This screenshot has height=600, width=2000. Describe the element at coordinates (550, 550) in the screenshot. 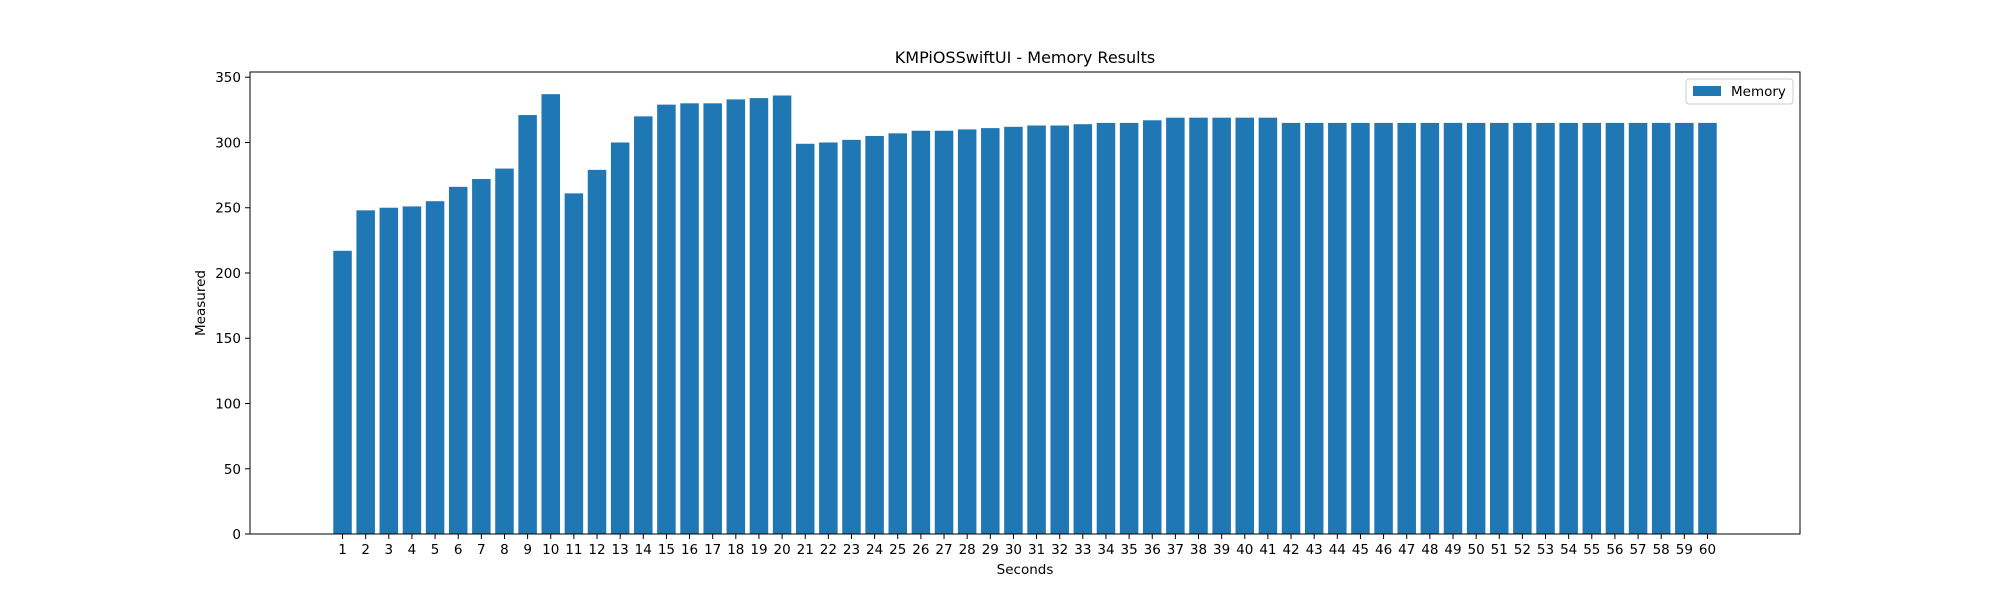

I see `x-tick-label: 10` at that location.